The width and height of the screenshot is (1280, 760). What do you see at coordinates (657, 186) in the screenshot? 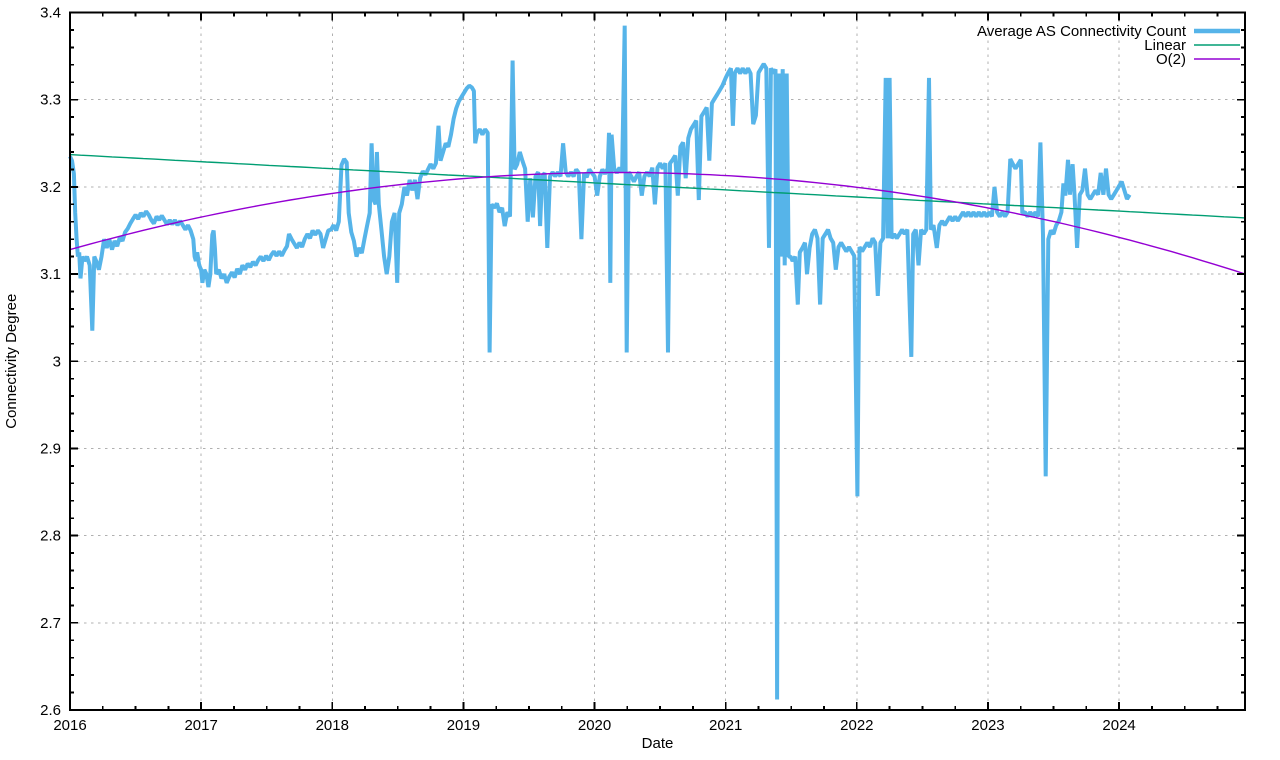
I see `series-linear` at bounding box center [657, 186].